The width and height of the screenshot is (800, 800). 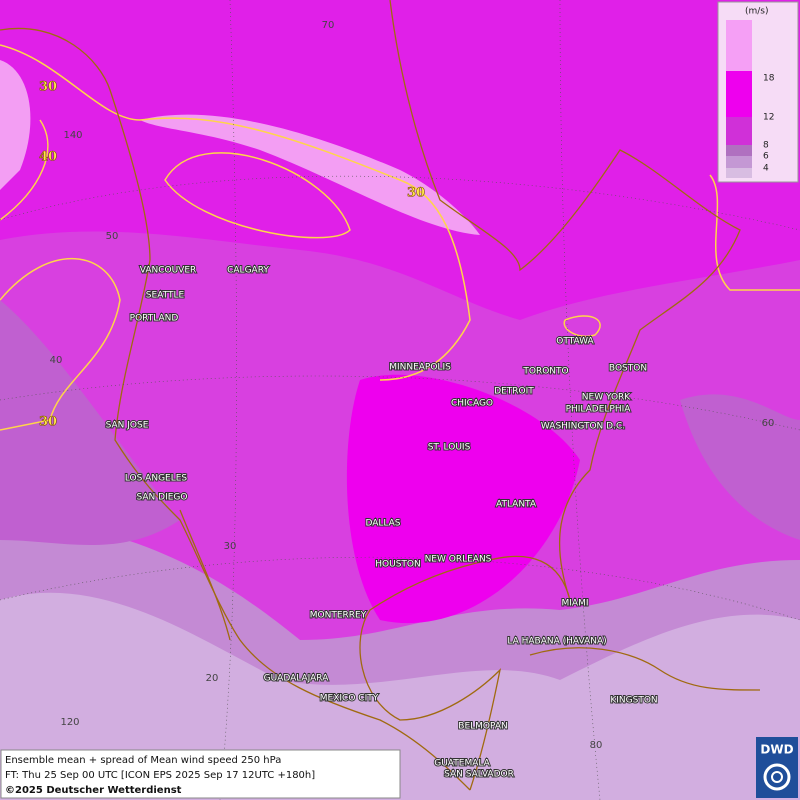 I want to click on city-label: MEXICO CITY, so click(x=349, y=699).